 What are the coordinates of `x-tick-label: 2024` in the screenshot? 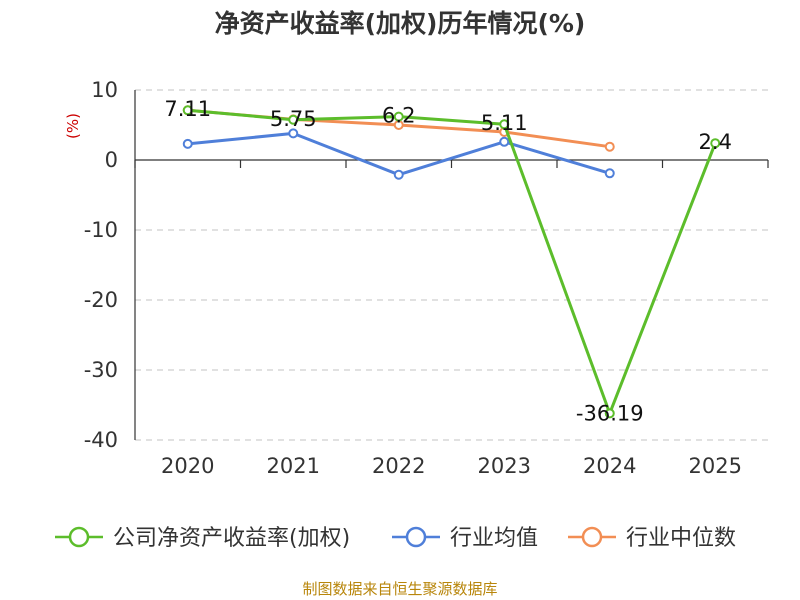 It's located at (609, 466).